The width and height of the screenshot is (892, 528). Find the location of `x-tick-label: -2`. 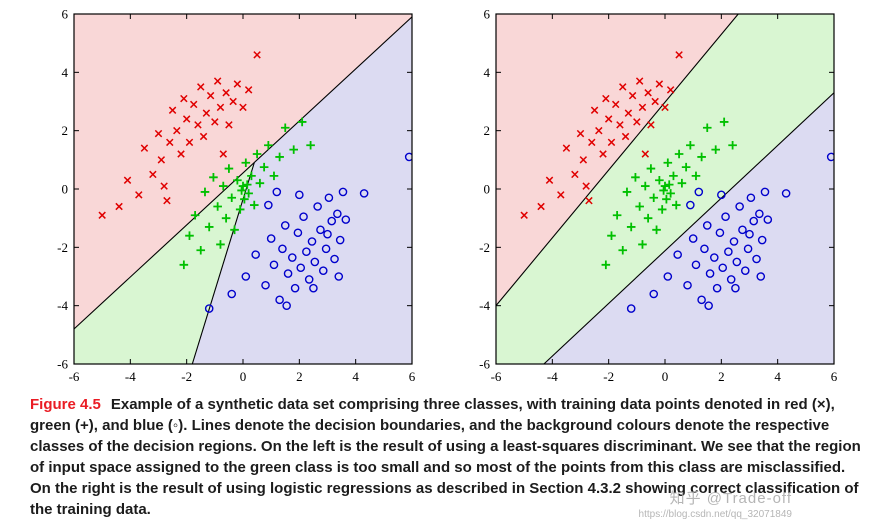

x-tick-label: -2 is located at coordinates (186, 376).